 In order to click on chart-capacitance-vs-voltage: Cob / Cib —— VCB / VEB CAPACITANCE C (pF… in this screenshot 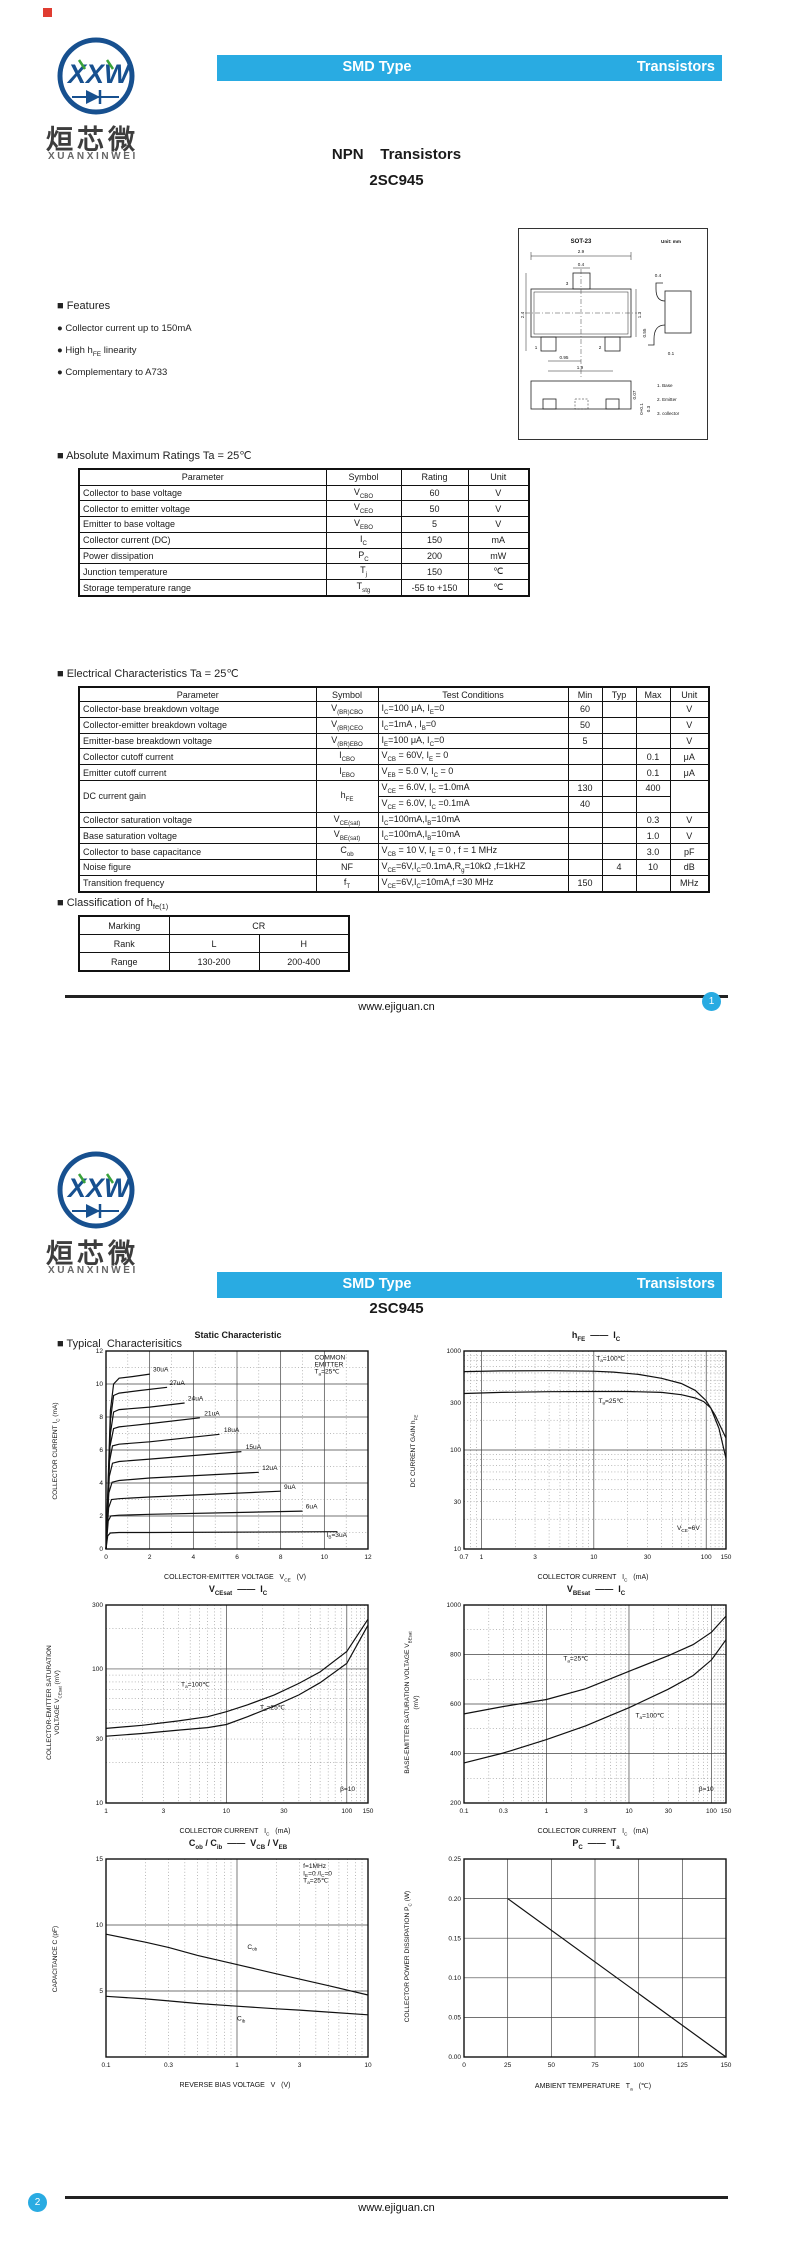, I will do `click(218, 1963)`.